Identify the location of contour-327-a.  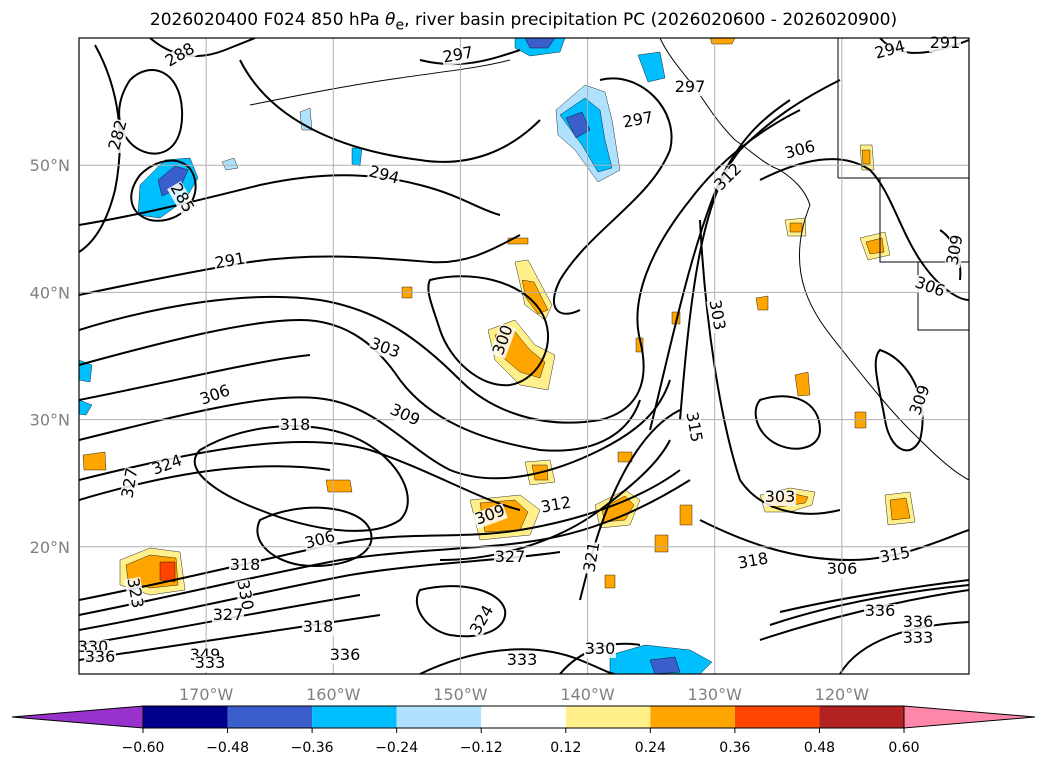
(555, 500).